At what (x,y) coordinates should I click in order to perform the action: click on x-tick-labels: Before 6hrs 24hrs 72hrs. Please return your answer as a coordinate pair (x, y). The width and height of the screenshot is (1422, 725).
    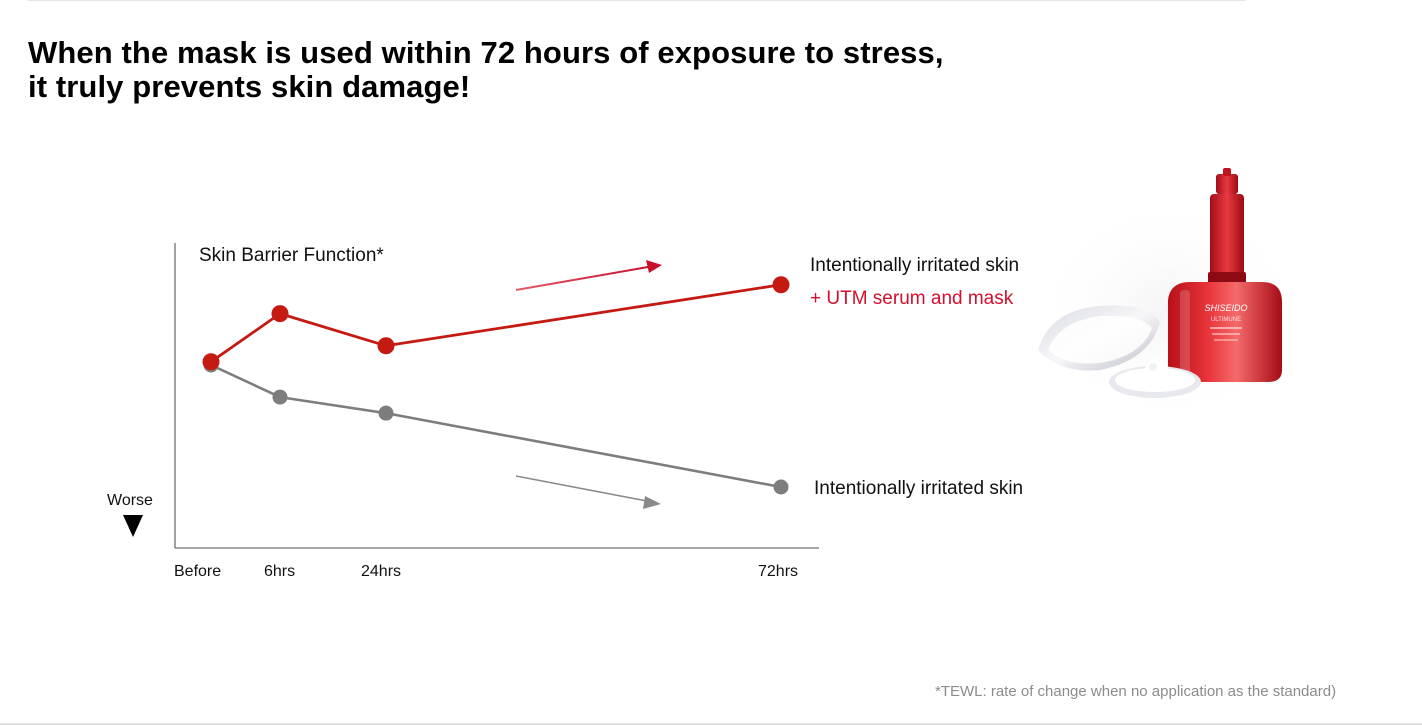
    Looking at the image, I should click on (486, 571).